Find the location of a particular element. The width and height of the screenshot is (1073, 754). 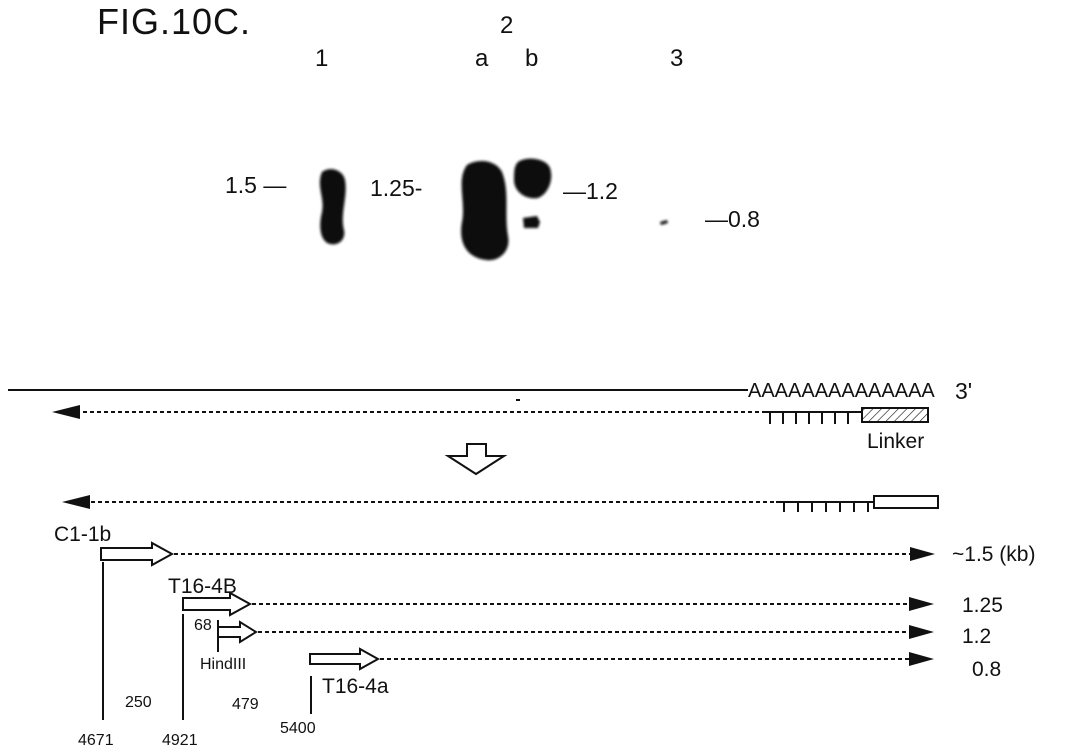

product-size-1-2: 1.2 is located at coordinates (977, 636).